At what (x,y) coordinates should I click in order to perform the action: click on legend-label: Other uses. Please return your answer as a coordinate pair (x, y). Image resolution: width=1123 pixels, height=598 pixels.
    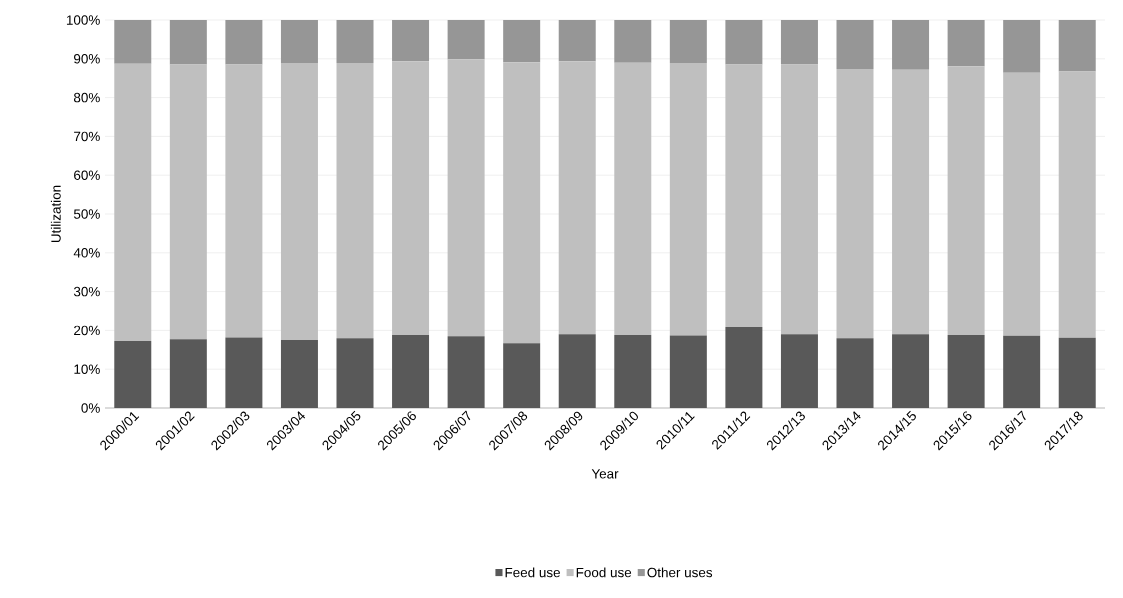
    Looking at the image, I should click on (680, 572).